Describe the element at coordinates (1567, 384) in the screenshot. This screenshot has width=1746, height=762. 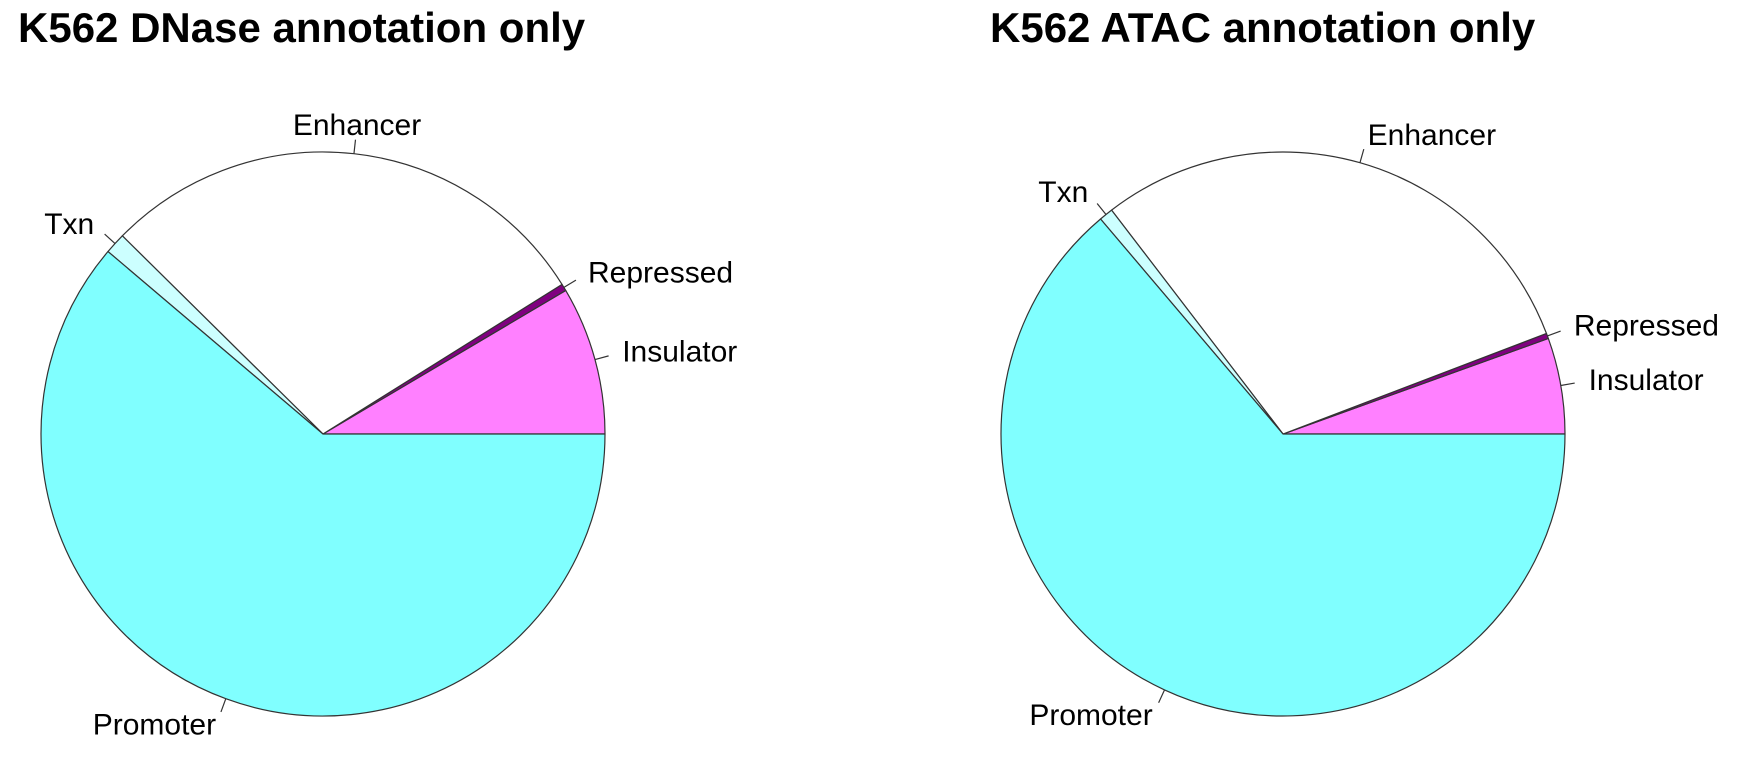
I see `leader-line-insulator-atac` at that location.